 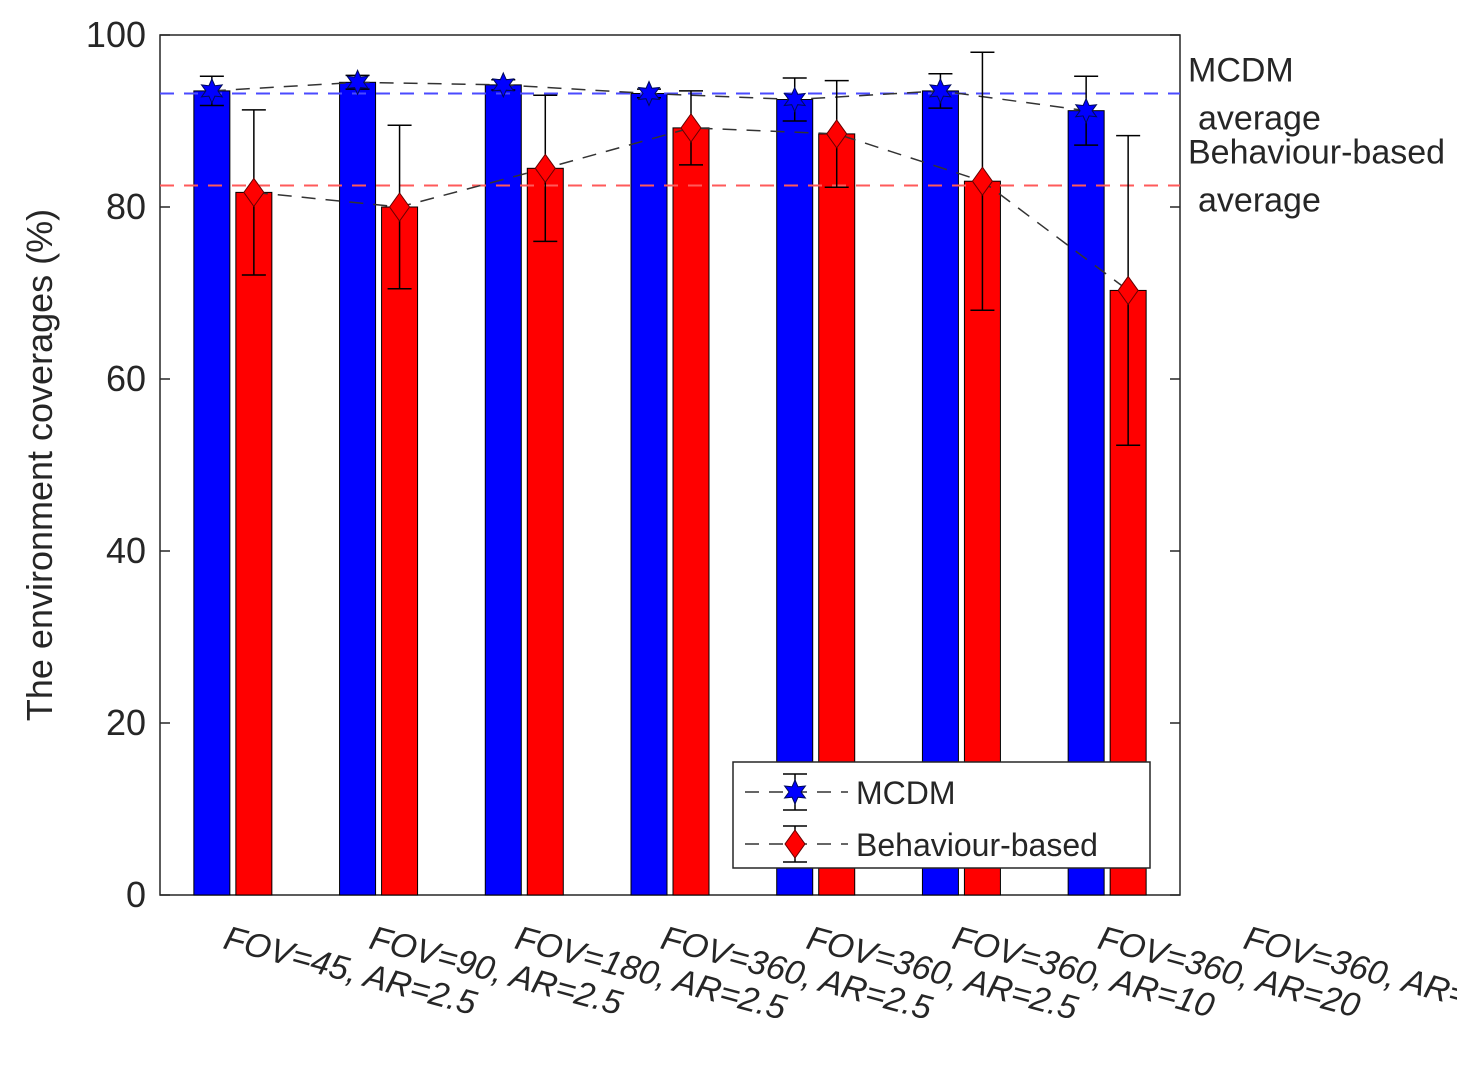 What do you see at coordinates (906, 793) in the screenshot?
I see `legend-label: MCDM` at bounding box center [906, 793].